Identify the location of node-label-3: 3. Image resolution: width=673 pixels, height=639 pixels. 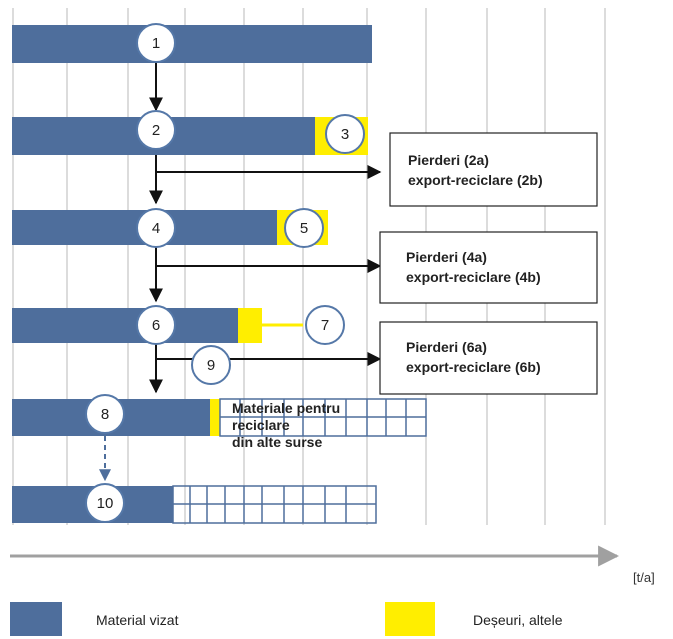
(345, 134).